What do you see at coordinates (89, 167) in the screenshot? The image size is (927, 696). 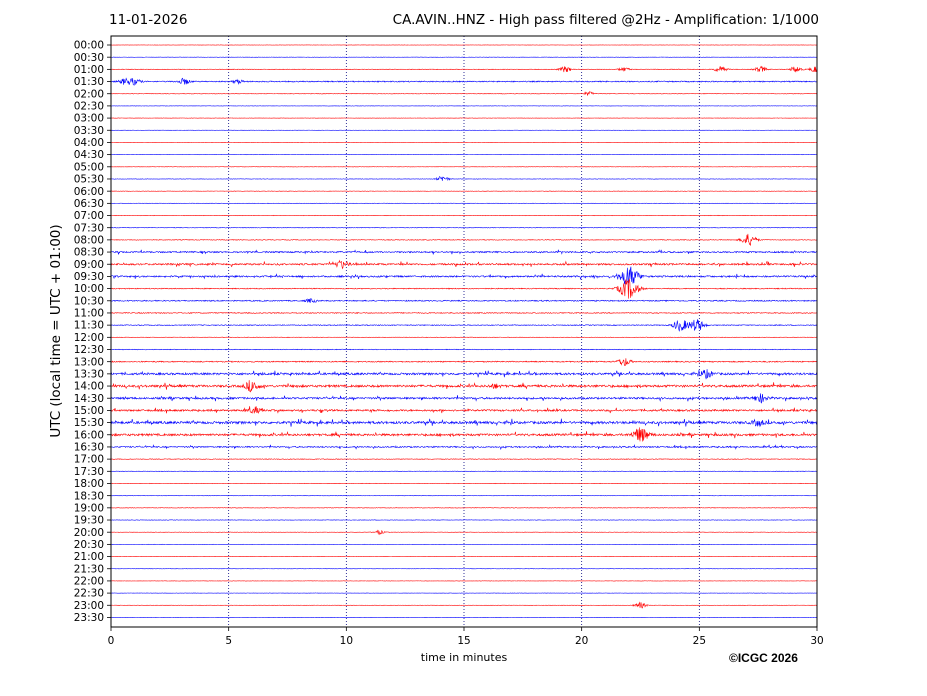 I see `y-tick-label: 05:00` at bounding box center [89, 167].